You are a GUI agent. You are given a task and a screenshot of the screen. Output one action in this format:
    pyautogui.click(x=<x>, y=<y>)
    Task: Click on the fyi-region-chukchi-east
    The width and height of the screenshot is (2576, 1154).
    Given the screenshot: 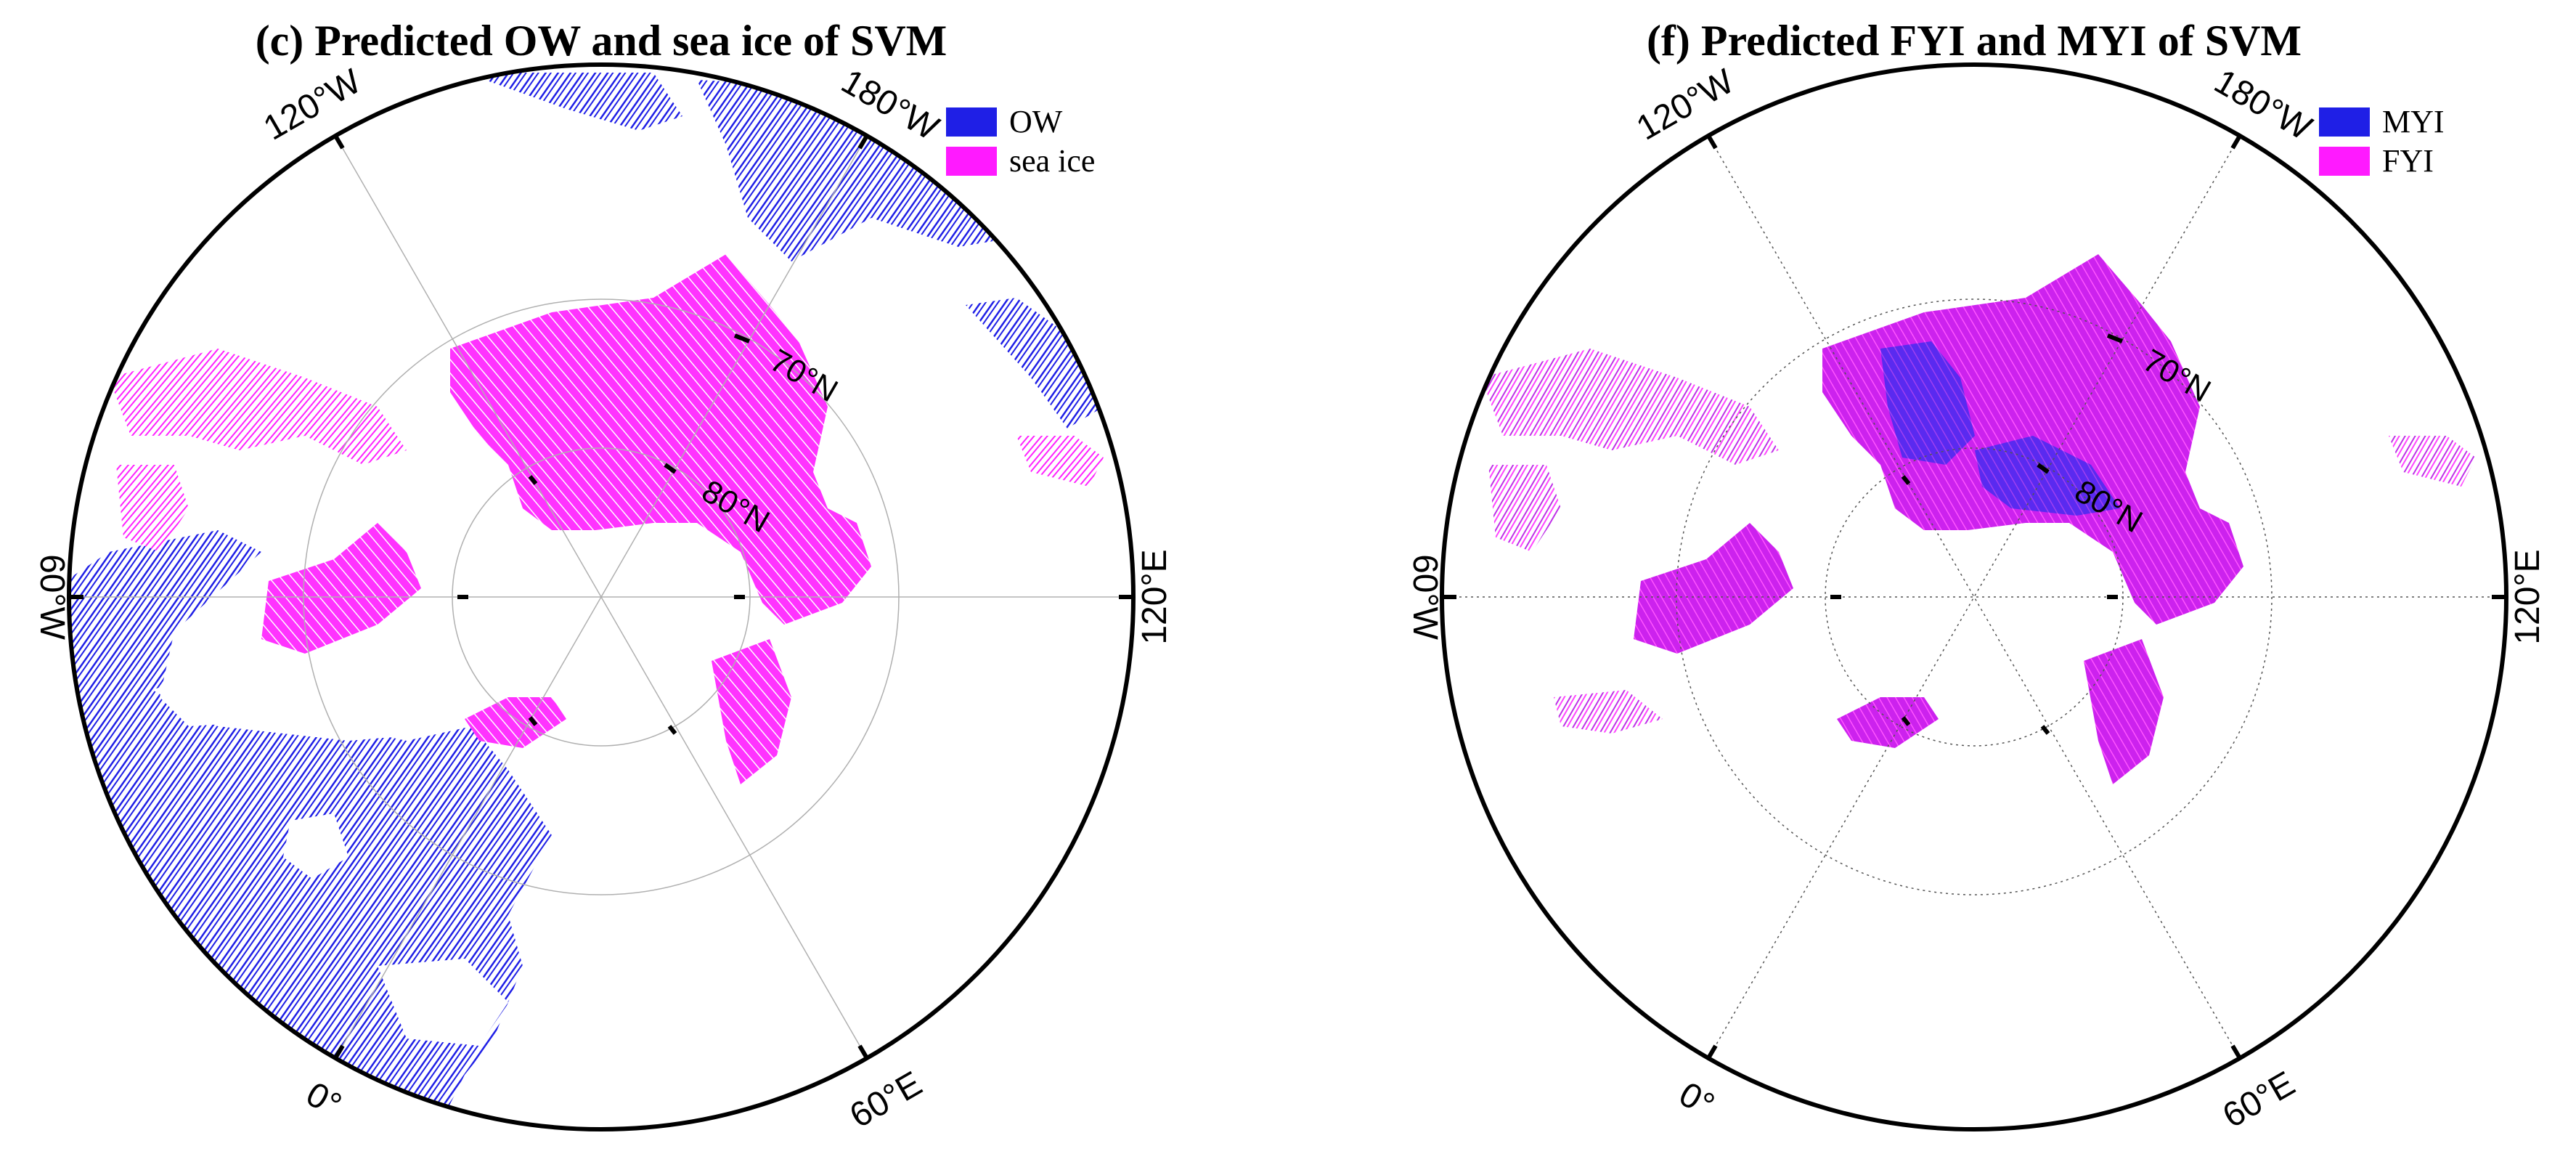 What is the action you would take?
    pyautogui.click(x=2432, y=461)
    